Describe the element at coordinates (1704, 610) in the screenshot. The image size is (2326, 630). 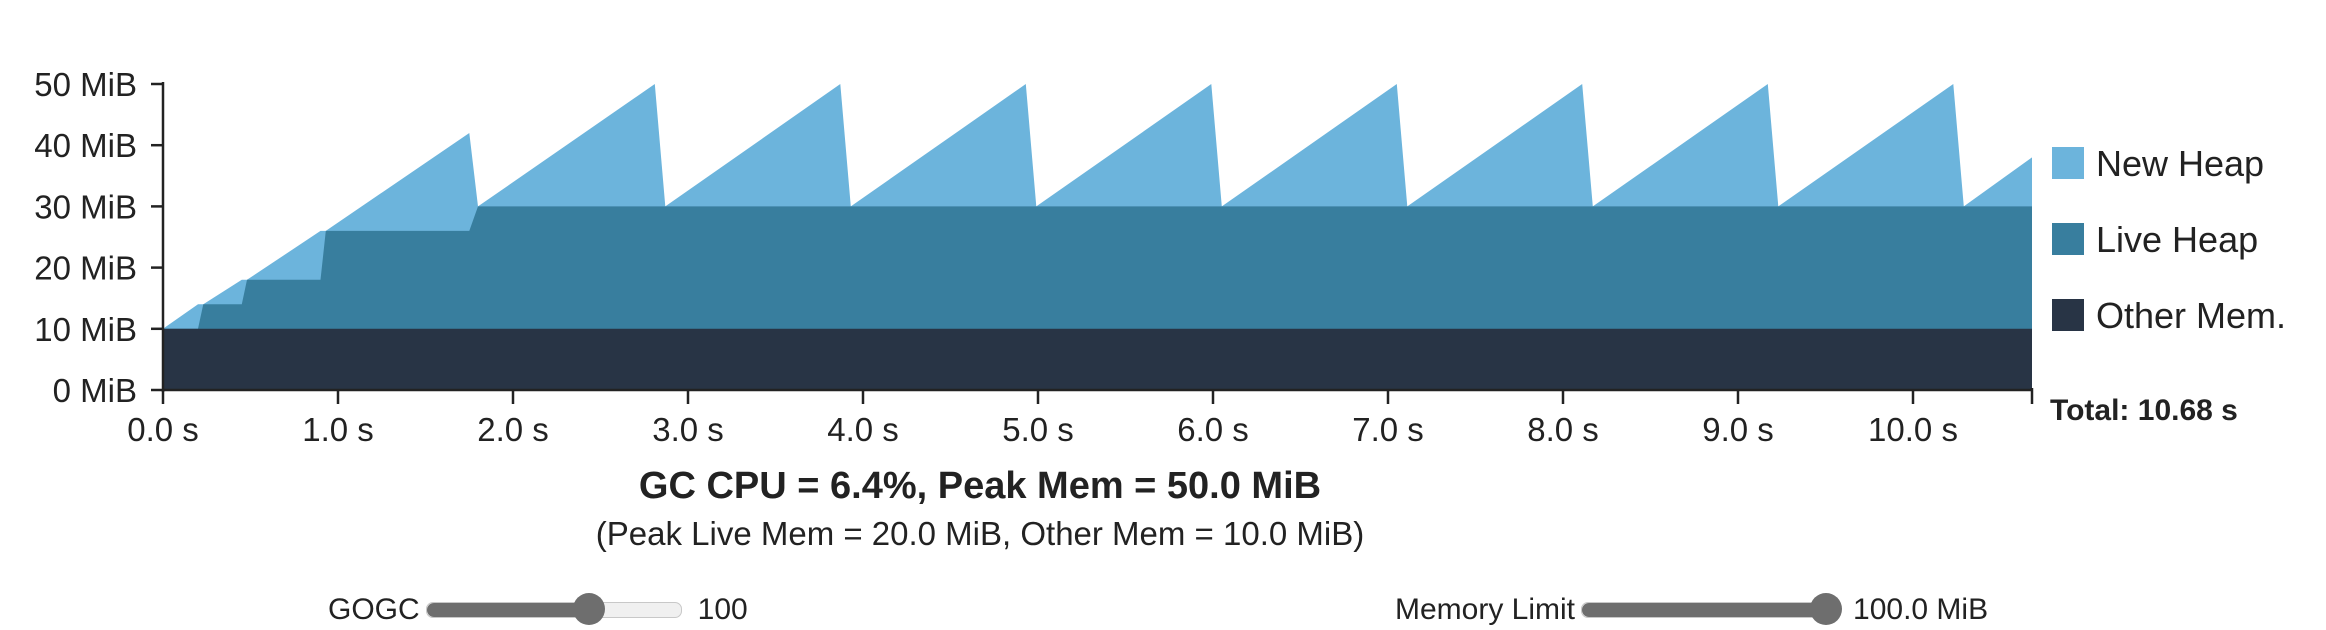
I see `memory-limit-slider-fill` at that location.